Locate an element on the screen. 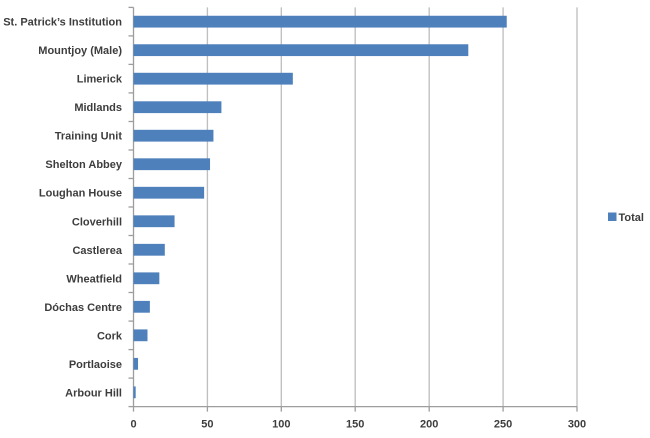  svg-text: Dóchas Centre is located at coordinates (83, 308).